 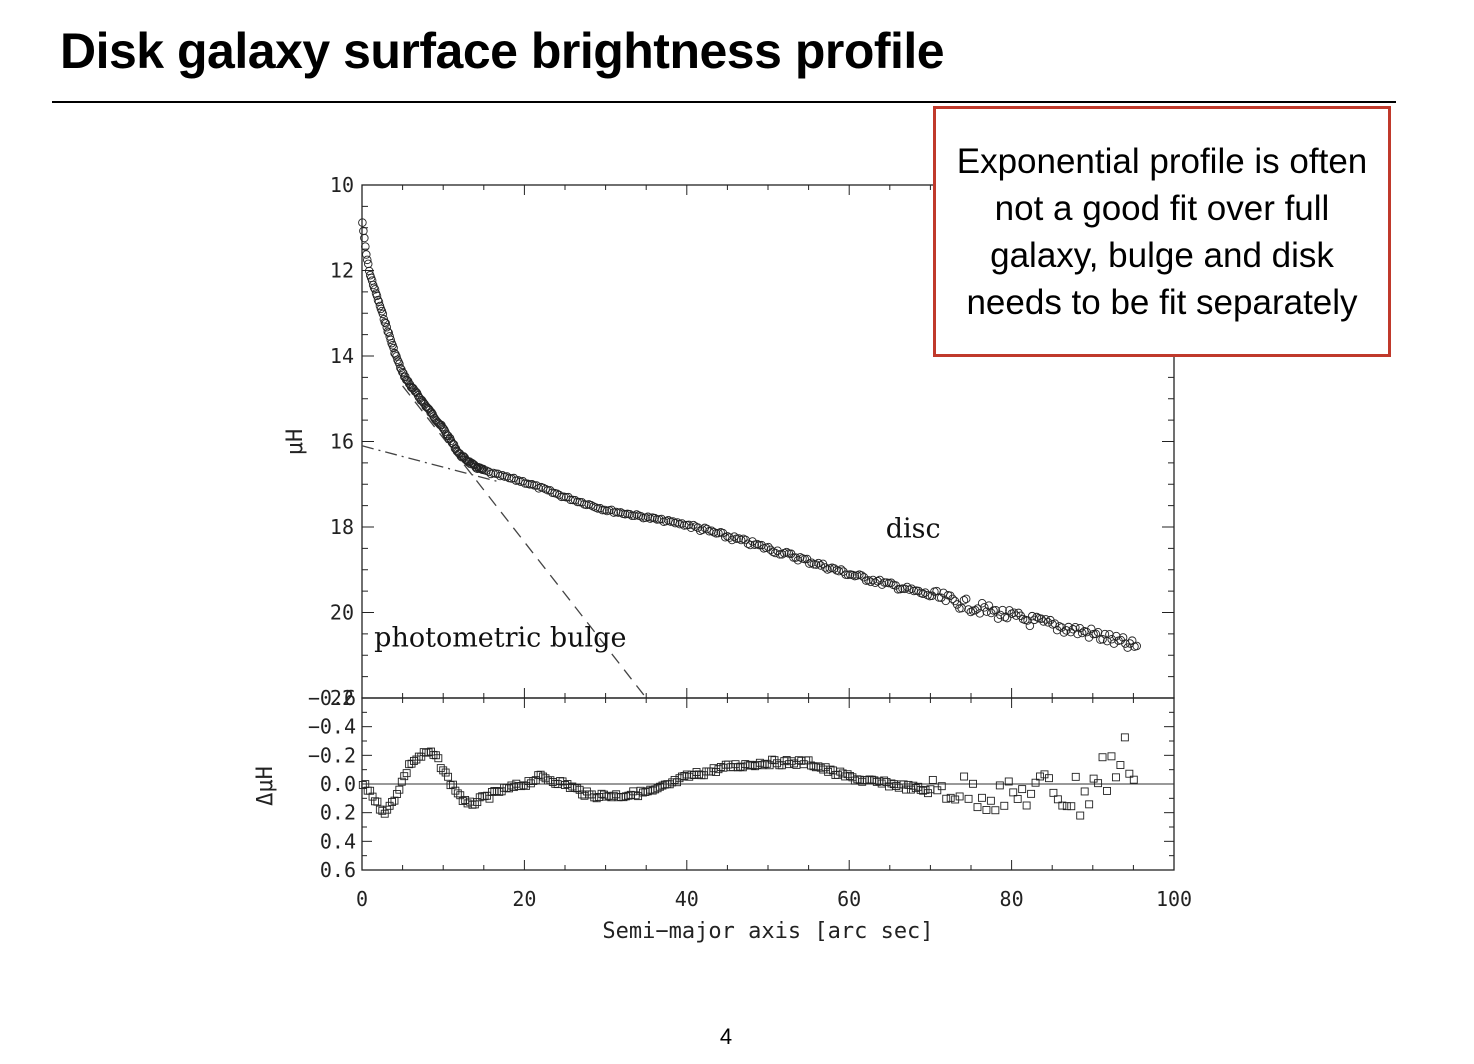 I want to click on x-tick-label: 40, so click(x=687, y=899).